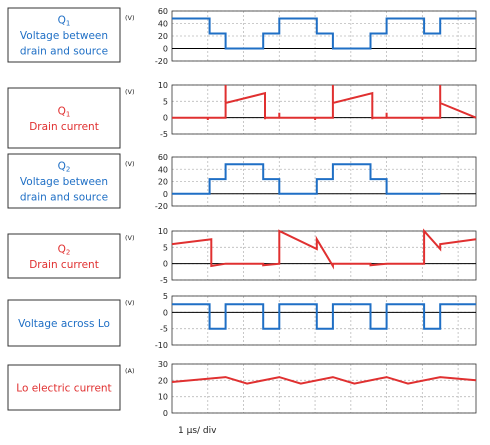 The image size is (490, 445). What do you see at coordinates (161, 345) in the screenshot?
I see `y-tick-label: -10` at bounding box center [161, 345].